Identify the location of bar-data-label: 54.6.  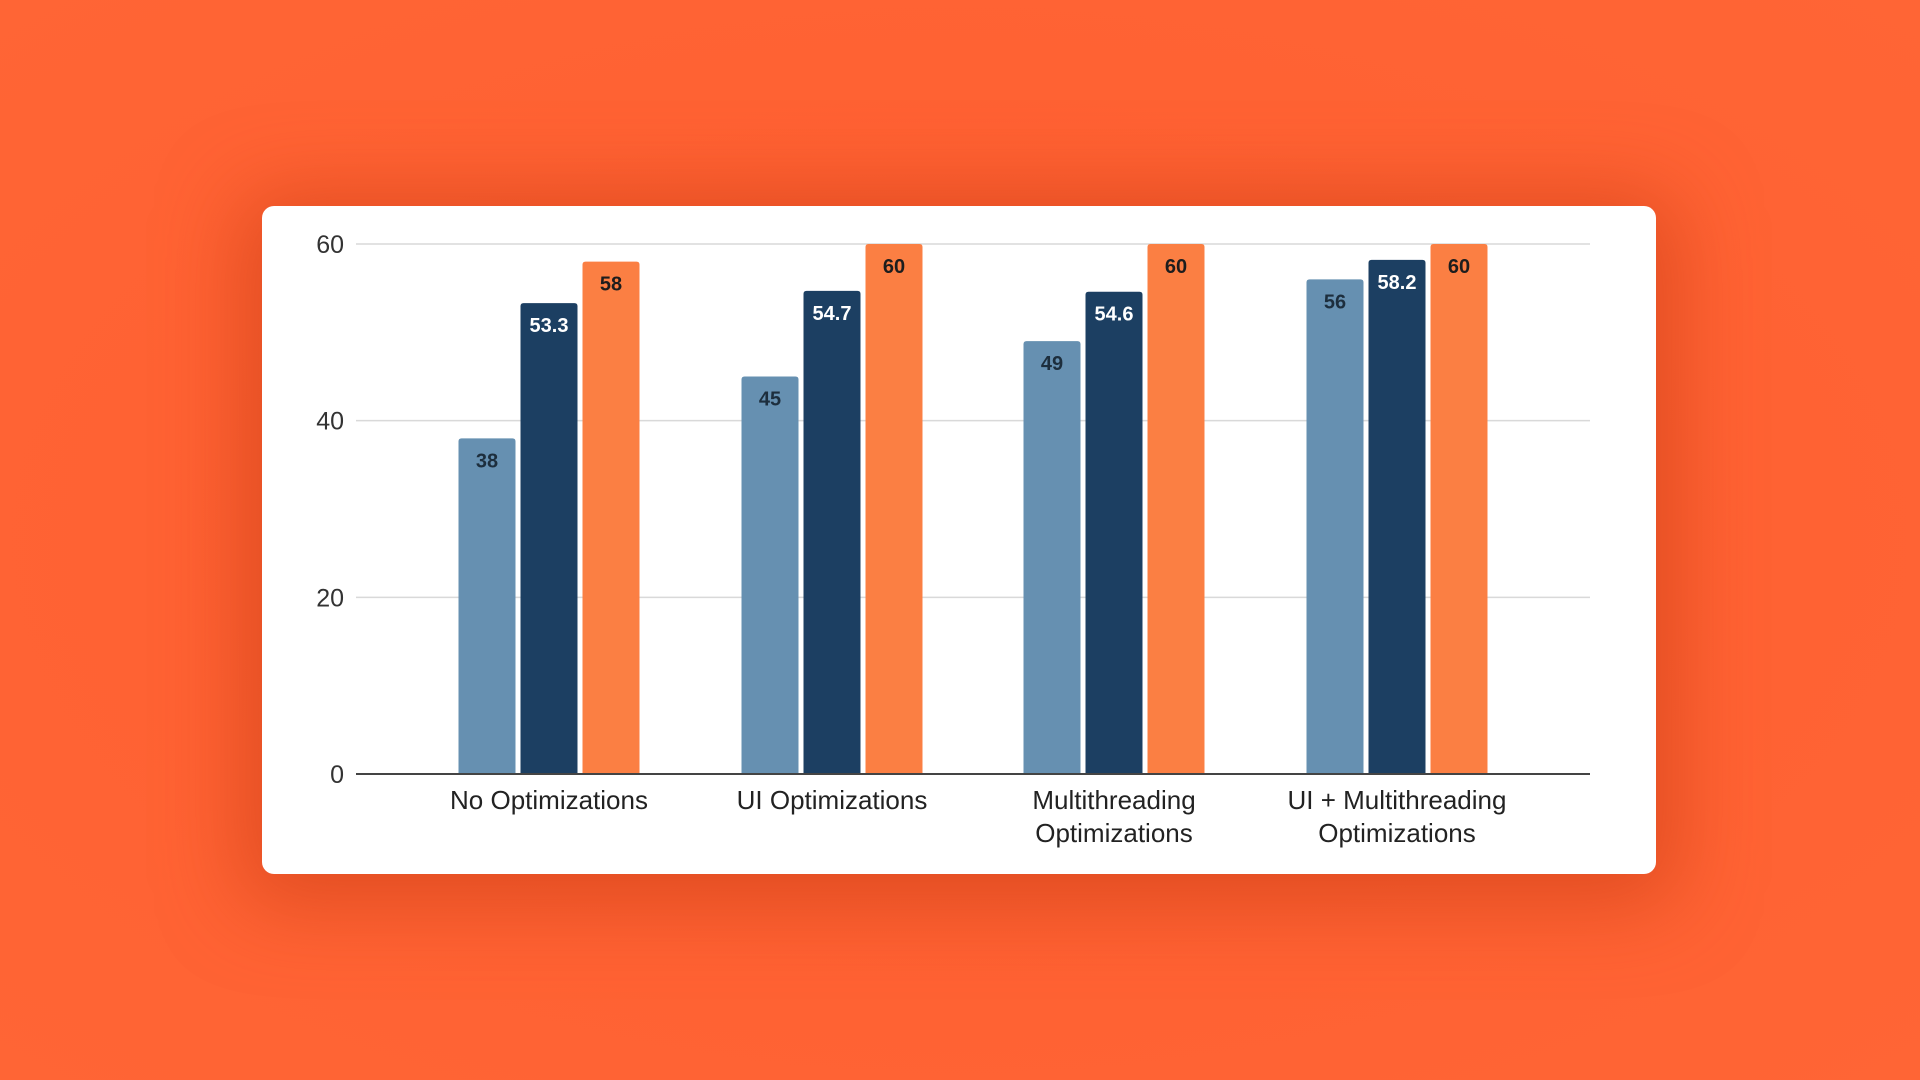
(1114, 315).